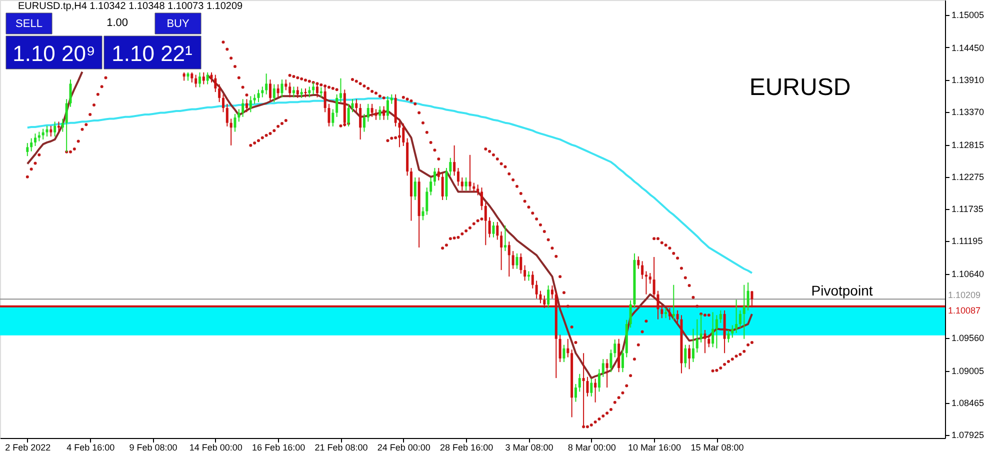 The image size is (992, 455). I want to click on x-tick-label: 2 Feb 2022, so click(28, 447).